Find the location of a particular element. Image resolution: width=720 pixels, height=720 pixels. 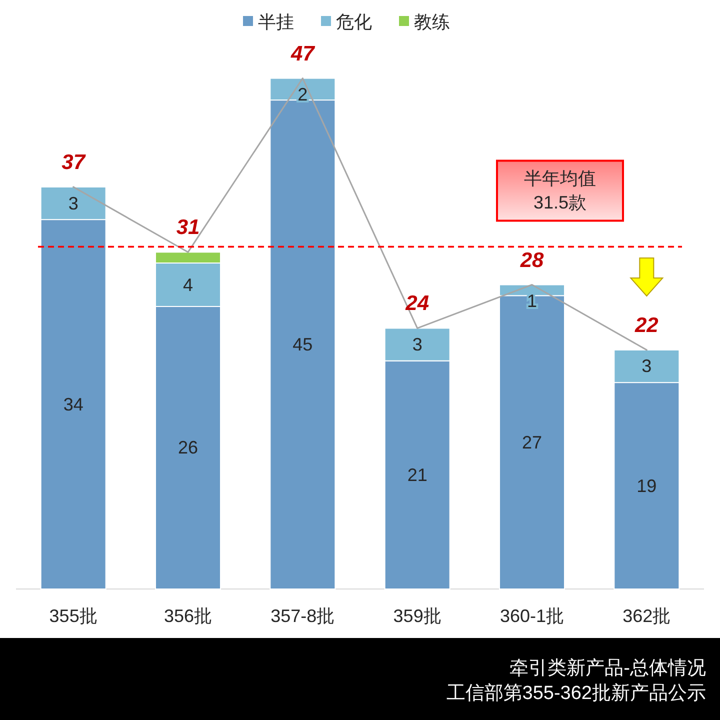

data-label: 37 is located at coordinates (74, 162).